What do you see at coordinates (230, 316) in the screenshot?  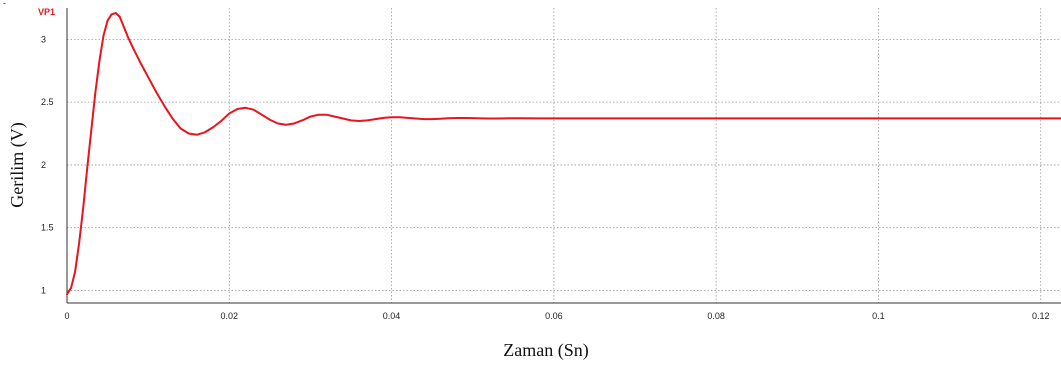 I see `x-tick-label: 0.02` at bounding box center [230, 316].